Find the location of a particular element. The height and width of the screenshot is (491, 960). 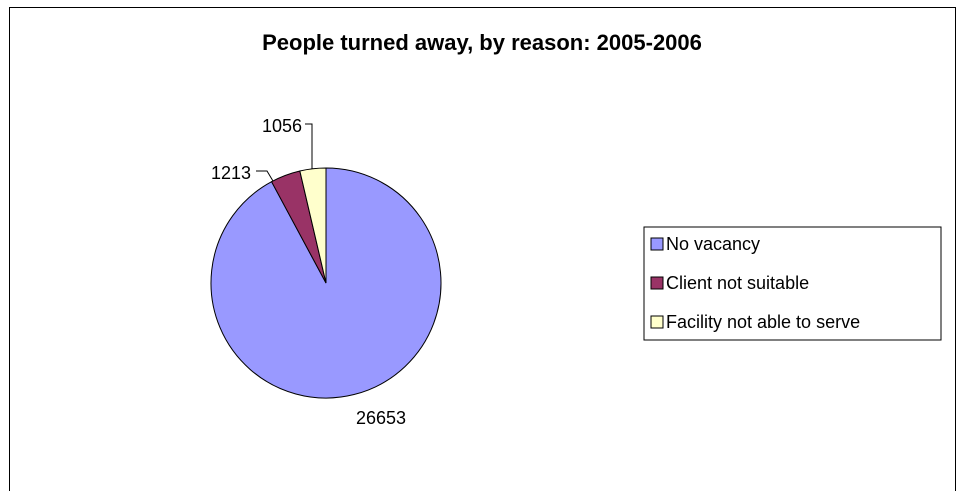

data-labels: 26653 1213 1056 is located at coordinates (308, 272).